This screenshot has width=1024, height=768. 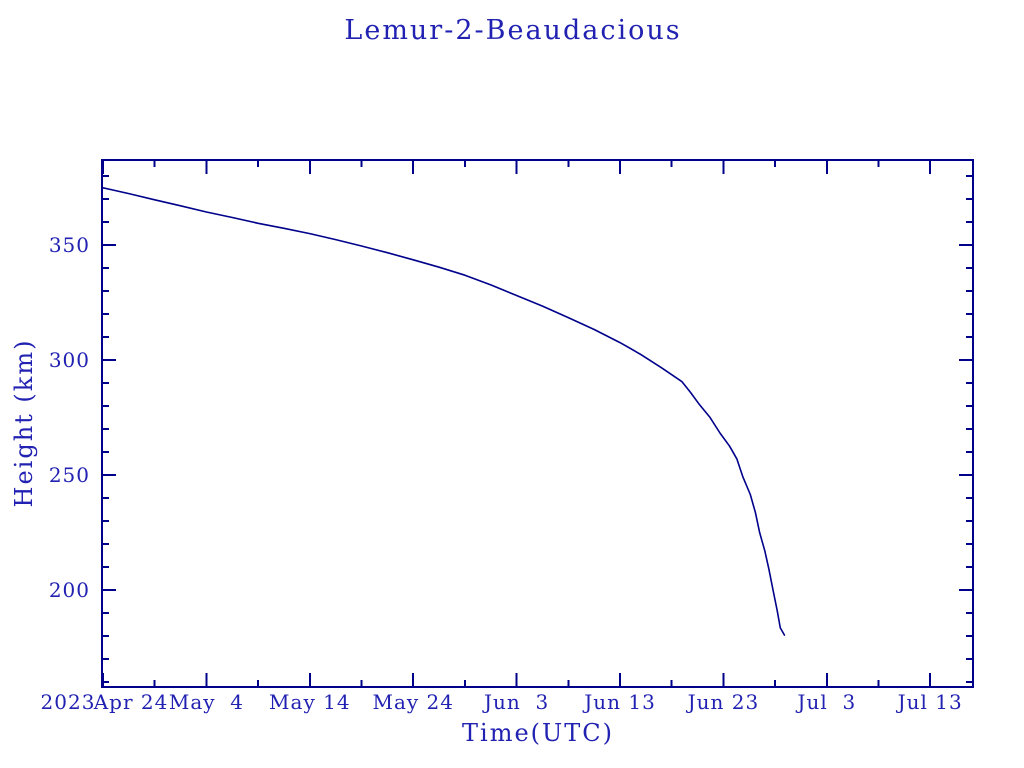 What do you see at coordinates (131, 702) in the screenshot?
I see `x-tick-label: Apr 24` at bounding box center [131, 702].